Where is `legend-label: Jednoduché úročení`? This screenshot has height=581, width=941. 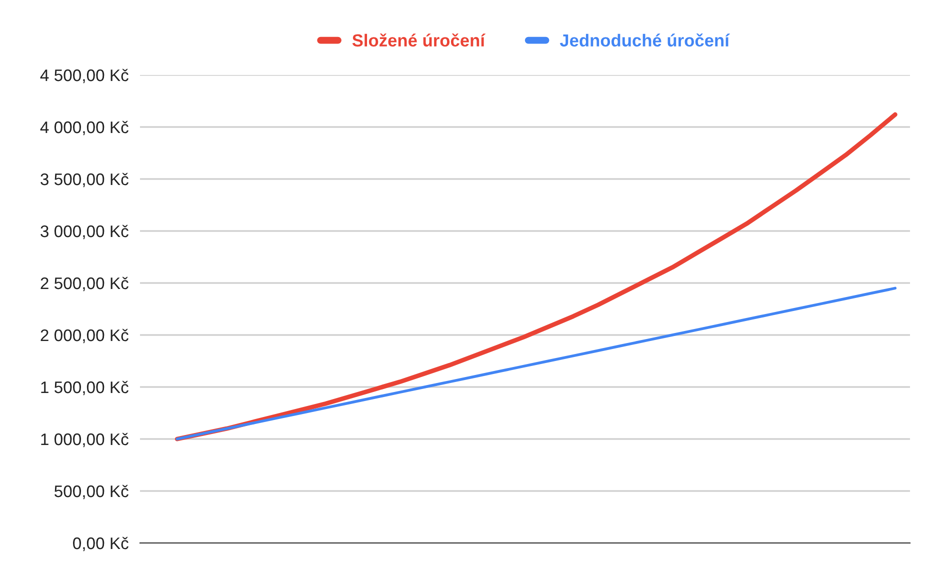
legend-label: Jednoduché úročení is located at coordinates (645, 40).